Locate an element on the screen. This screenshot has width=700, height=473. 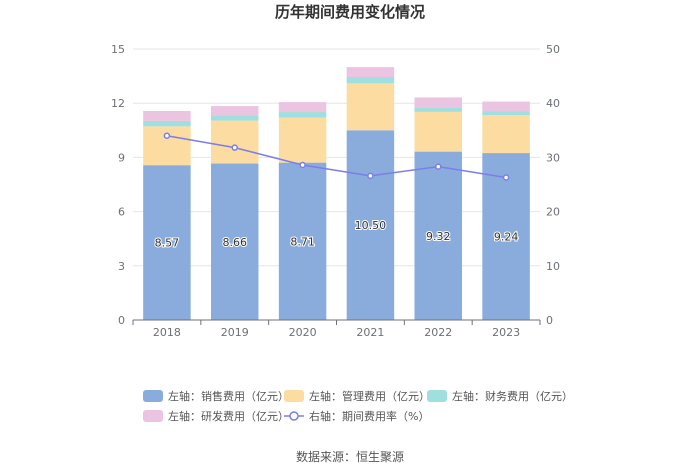
x-axis-tick-label: 2023 is located at coordinates (506, 332).